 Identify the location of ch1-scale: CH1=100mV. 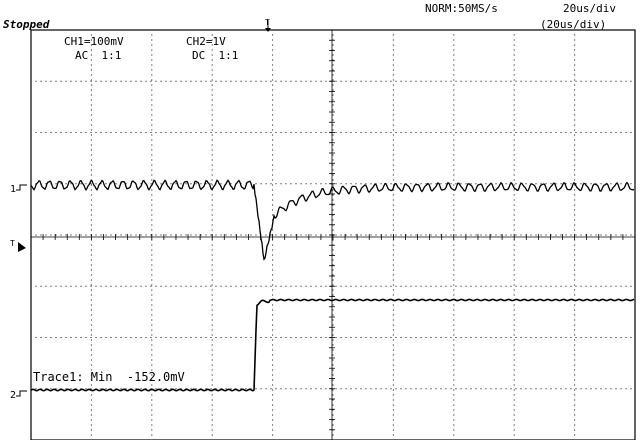
(94, 41).